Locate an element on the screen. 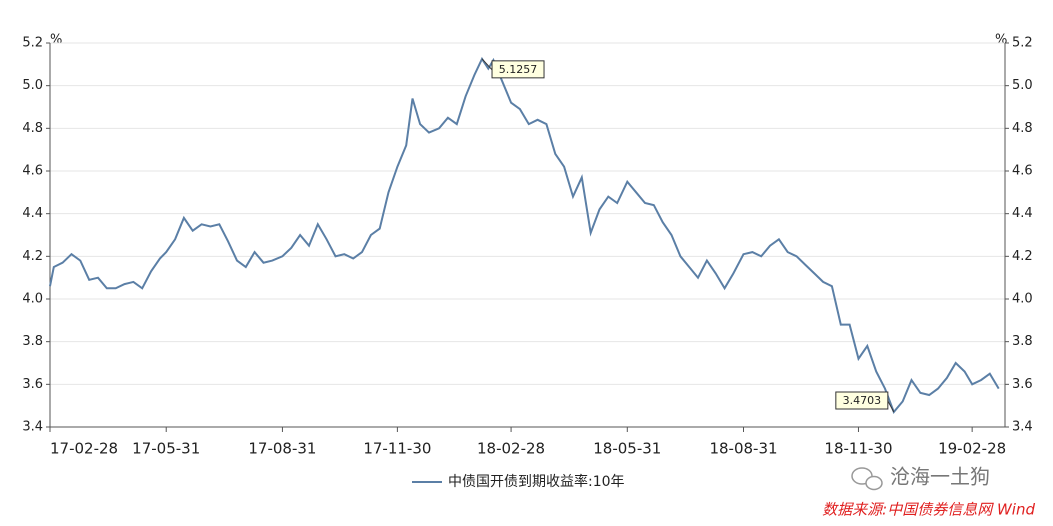  annotation-text: 5.1257 is located at coordinates (518, 69).